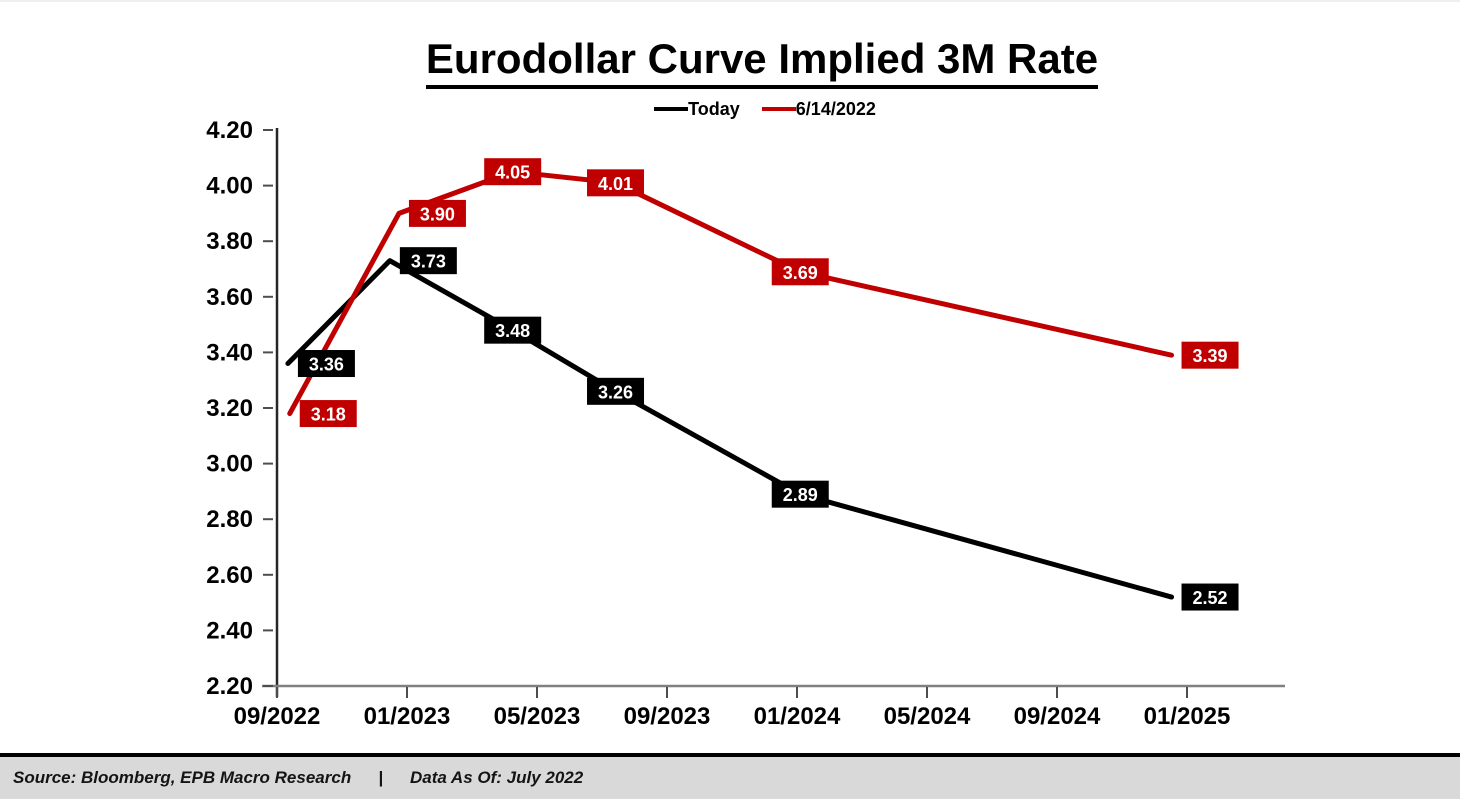  I want to click on y-axis-tick-label: 2.80, so click(229, 519).